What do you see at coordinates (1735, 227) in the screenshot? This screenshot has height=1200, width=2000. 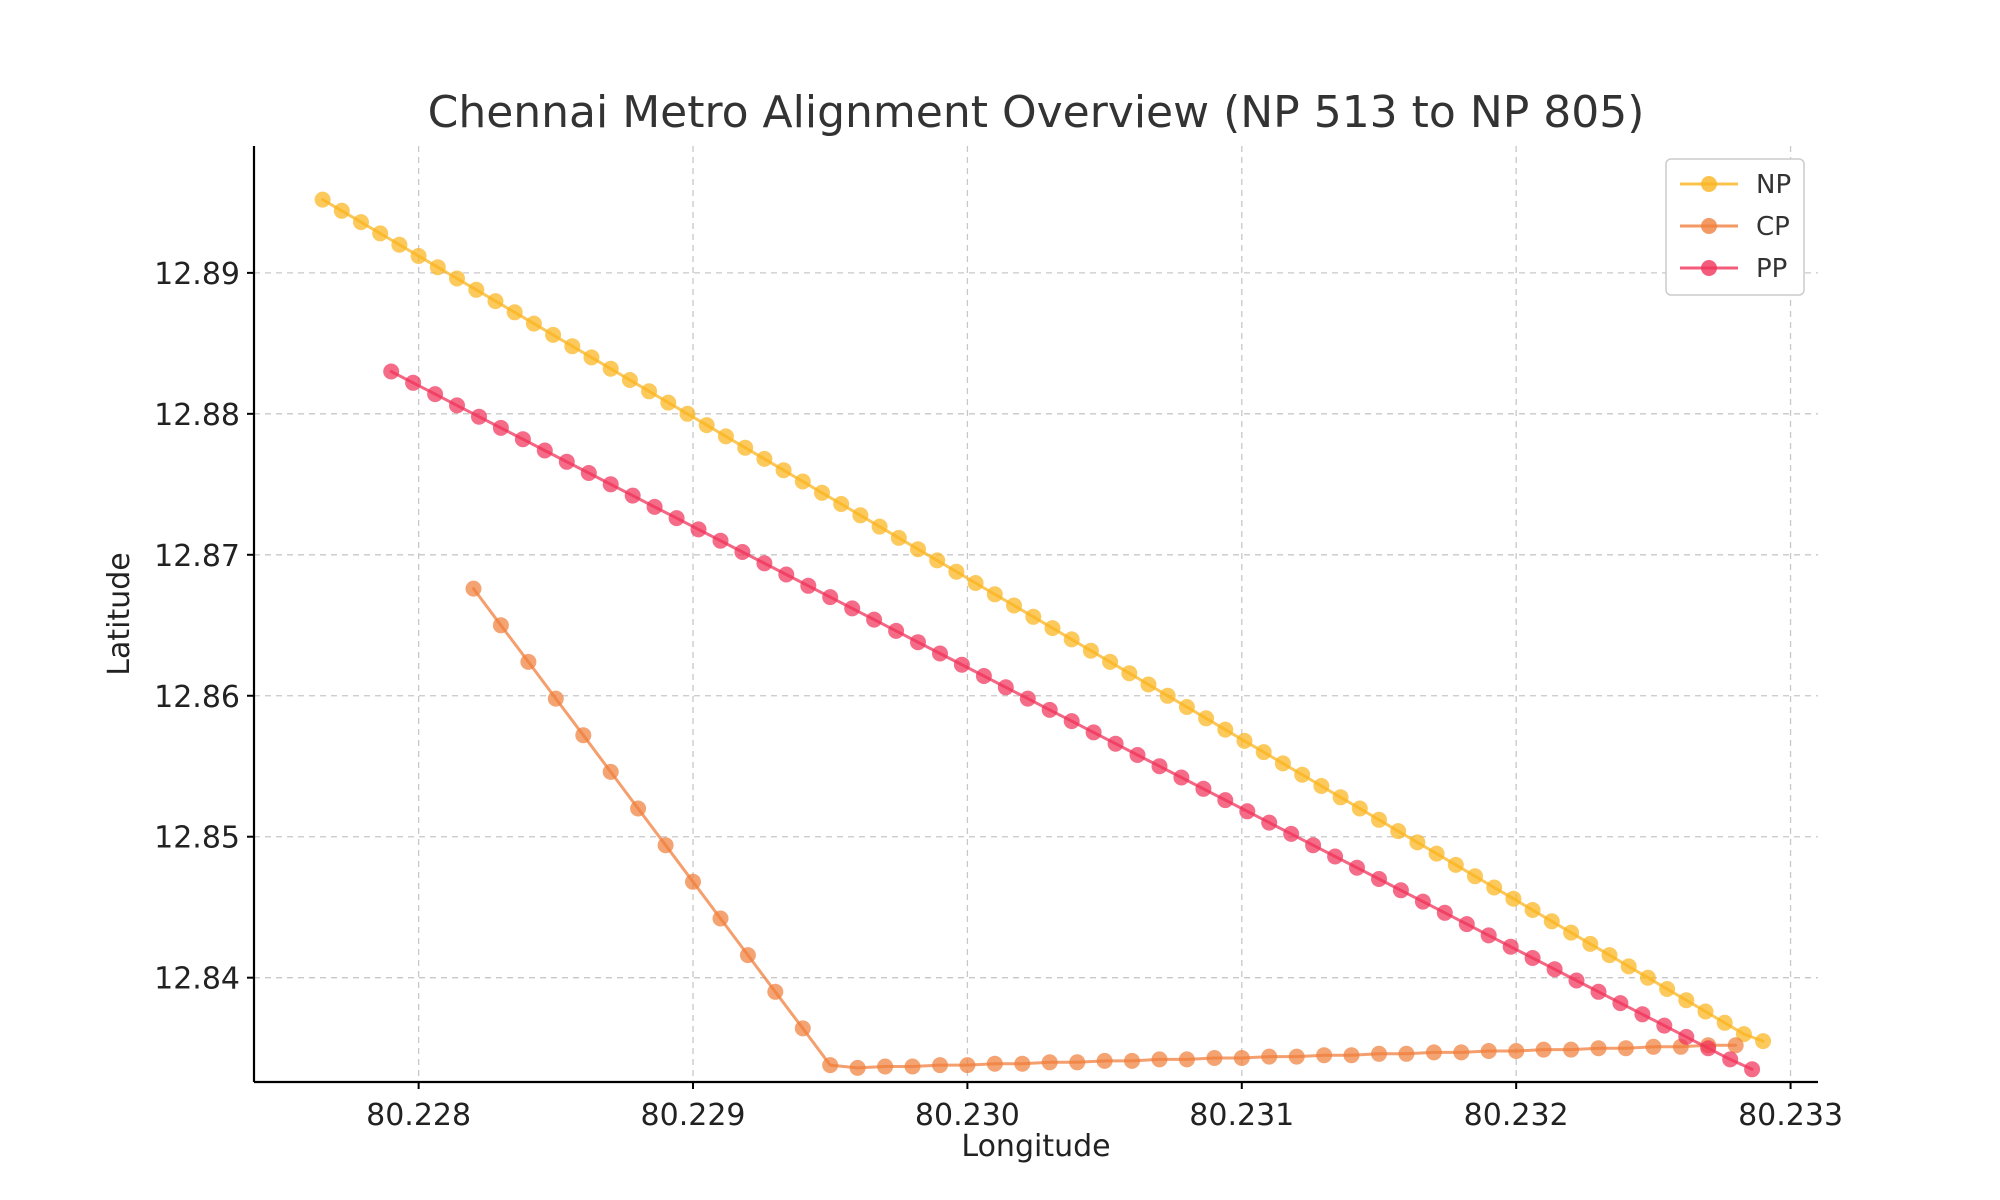 I see `legend: NP CP PP` at bounding box center [1735, 227].